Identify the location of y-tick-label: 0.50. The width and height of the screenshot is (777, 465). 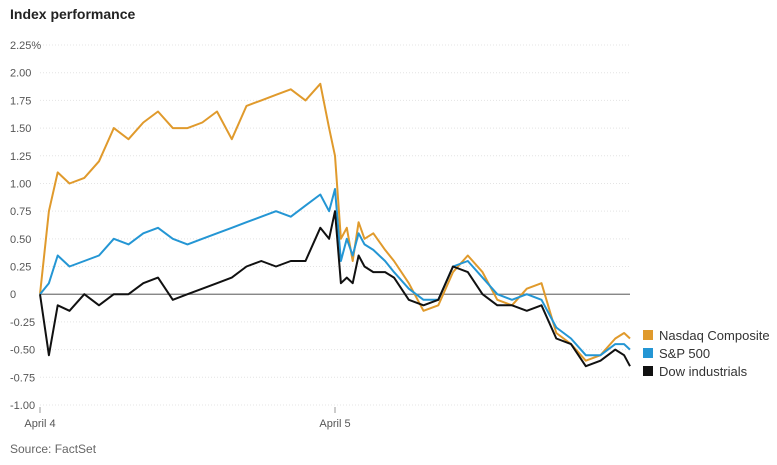
(20, 240).